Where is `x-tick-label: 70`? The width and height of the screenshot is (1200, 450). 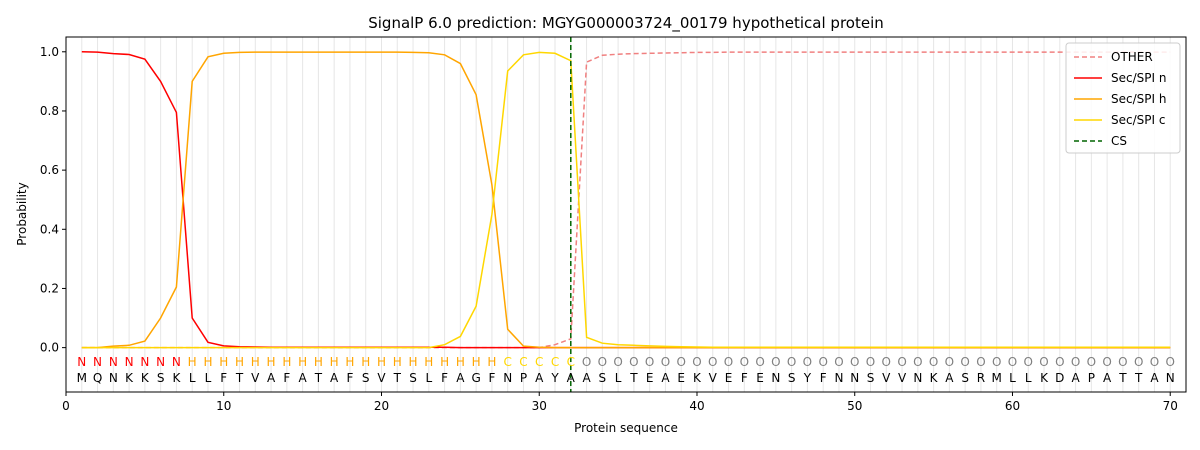
x-tick-label: 70 is located at coordinates (1170, 406).